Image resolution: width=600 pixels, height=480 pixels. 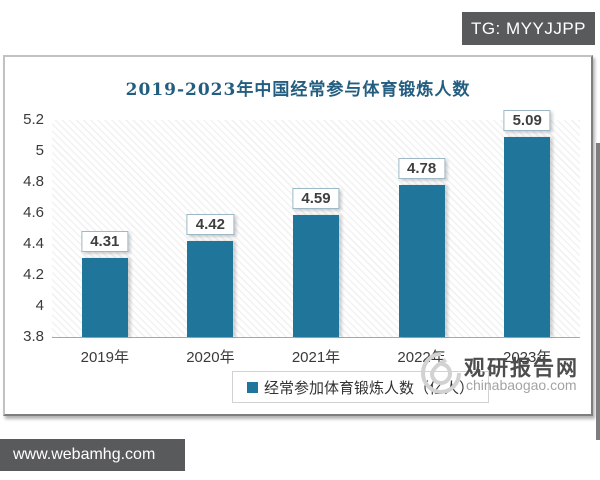 What do you see at coordinates (33, 181) in the screenshot?
I see `y-axis-tick-label: 4.8` at bounding box center [33, 181].